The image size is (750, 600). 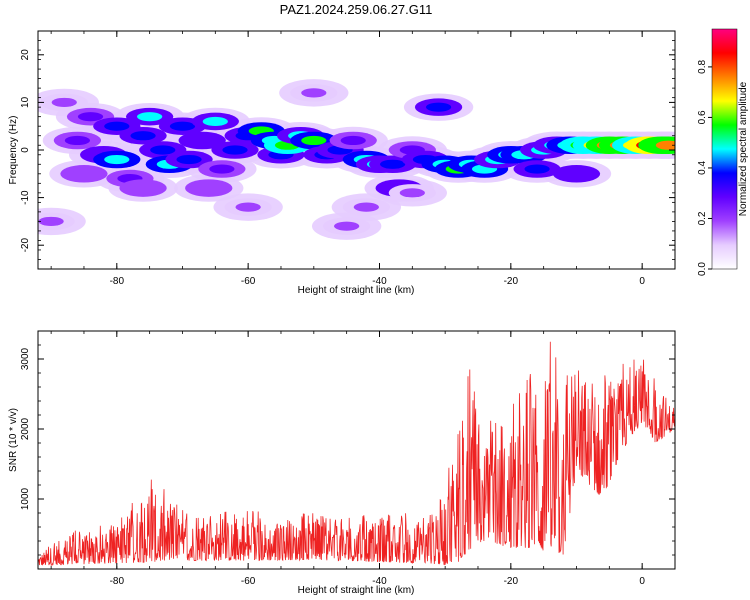 What do you see at coordinates (25, 150) in the screenshot?
I see `heatmap-y-tick-label: 0` at bounding box center [25, 150].